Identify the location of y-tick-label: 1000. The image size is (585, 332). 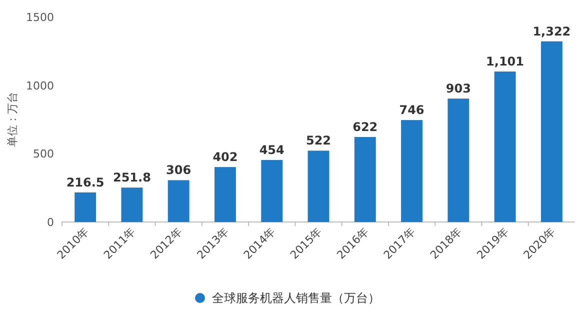
(40, 85).